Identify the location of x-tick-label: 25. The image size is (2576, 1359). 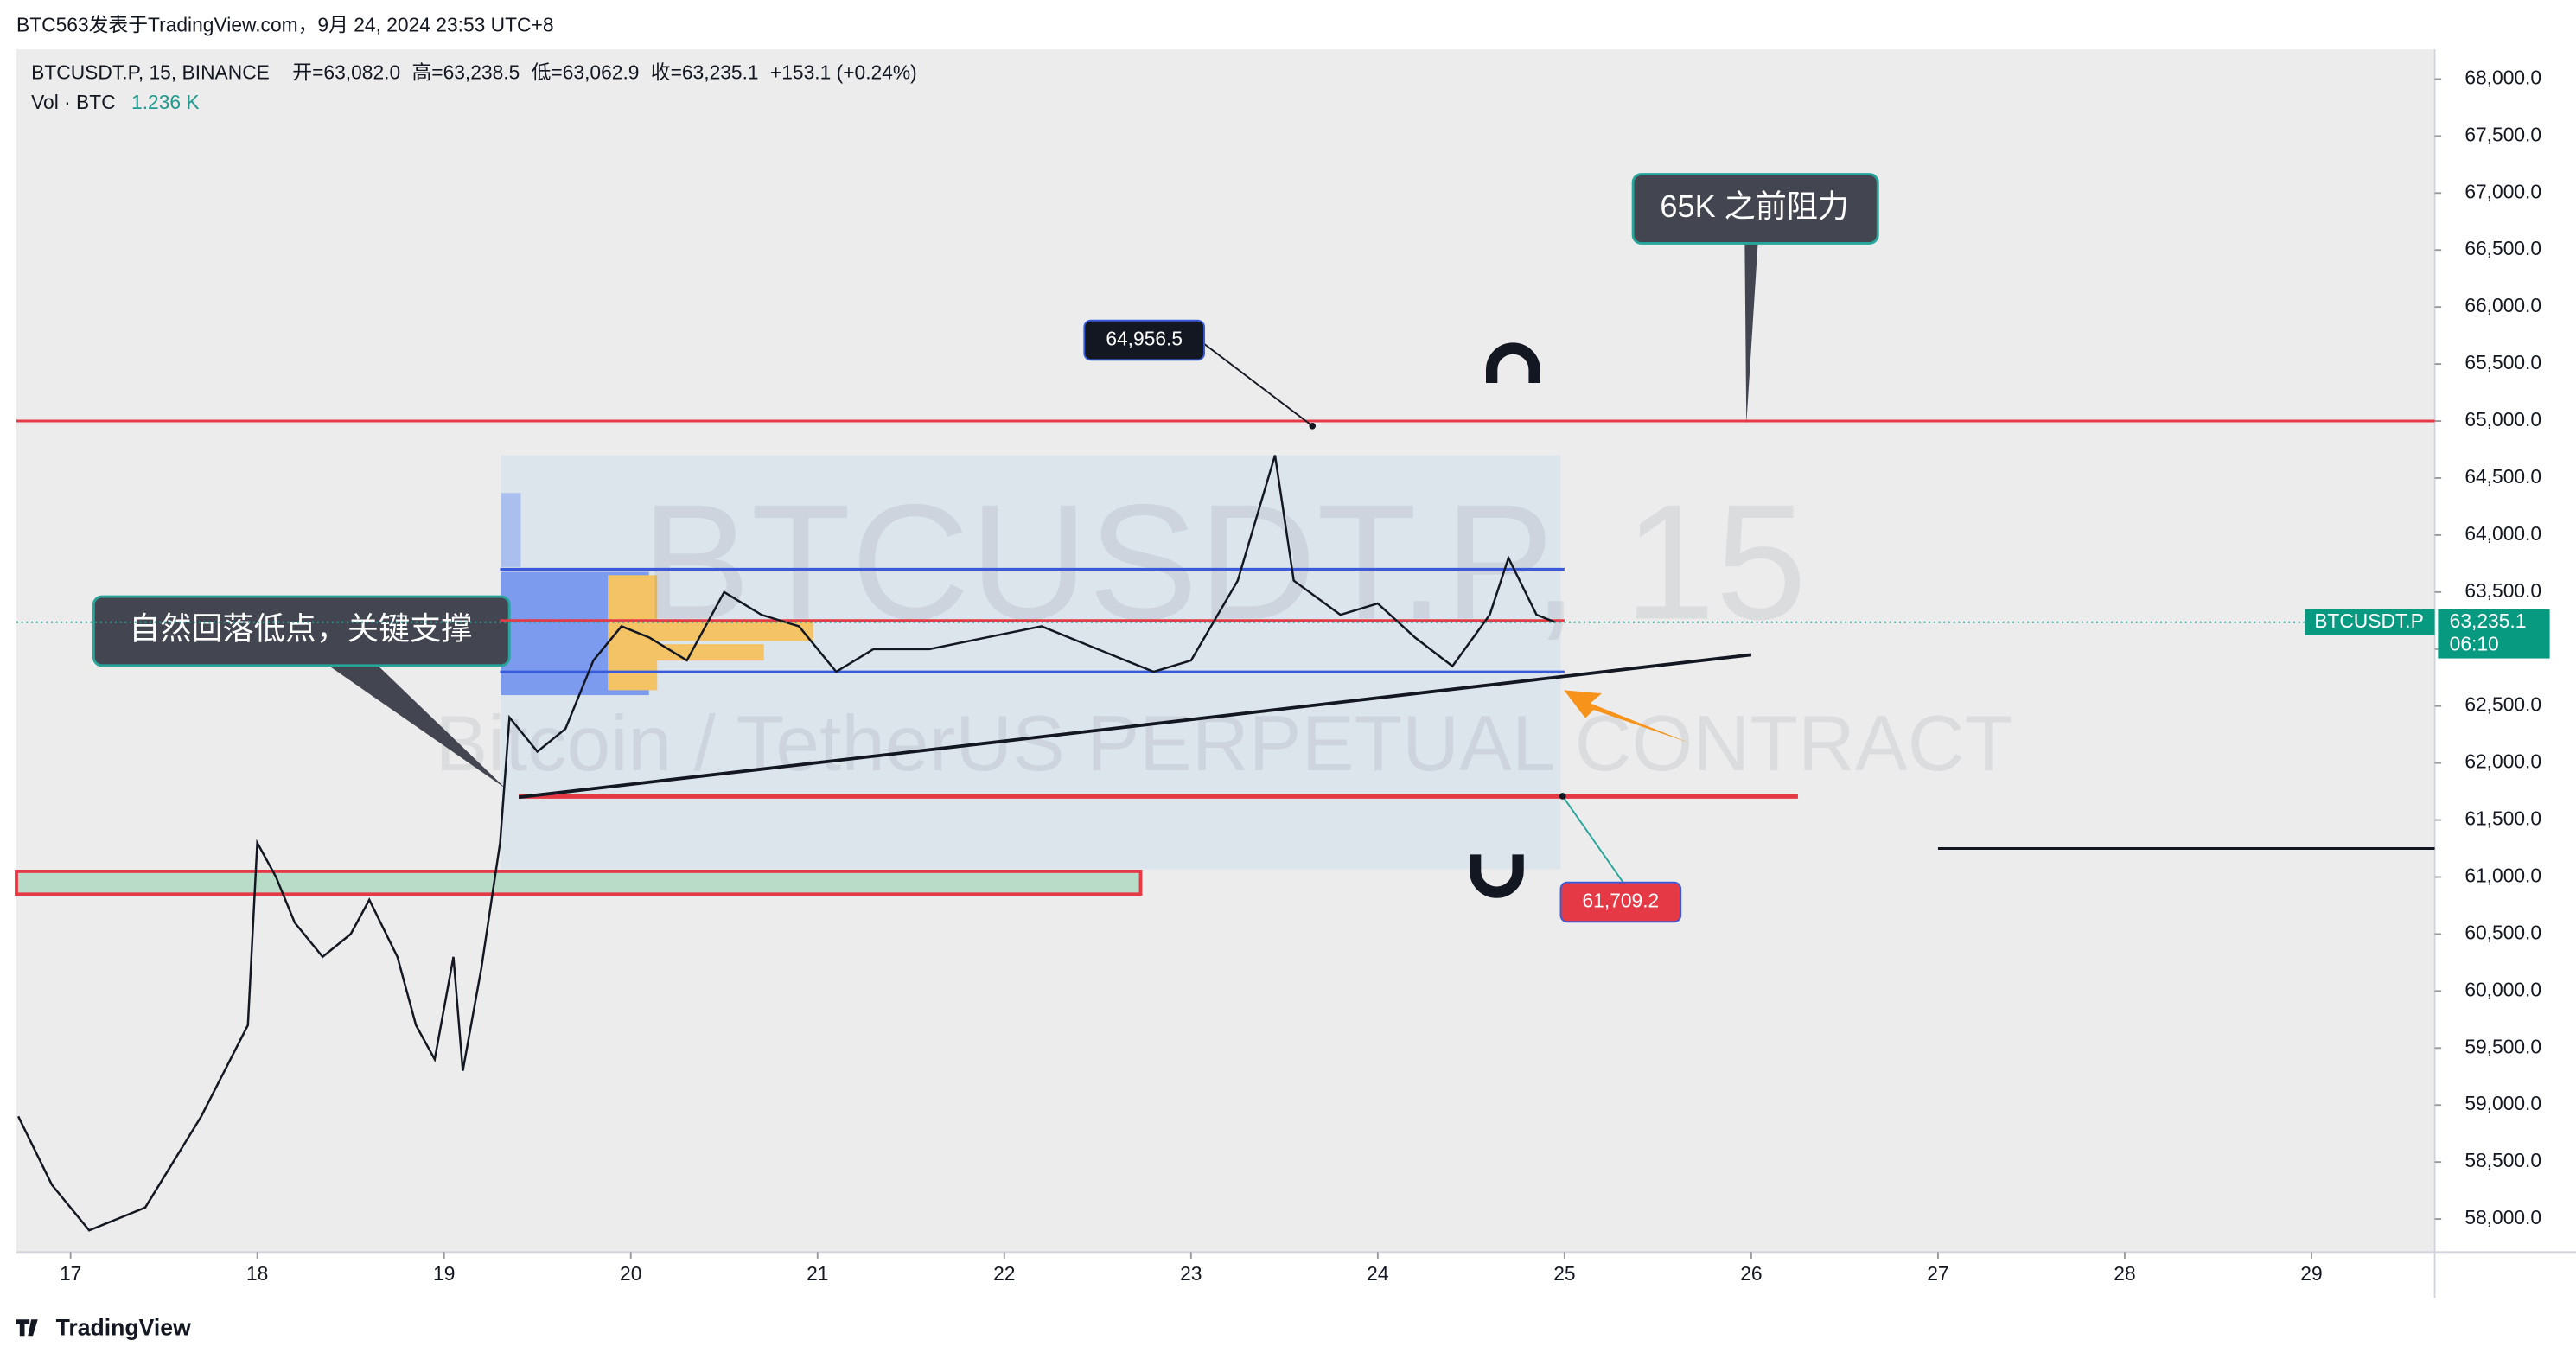
(1564, 1273).